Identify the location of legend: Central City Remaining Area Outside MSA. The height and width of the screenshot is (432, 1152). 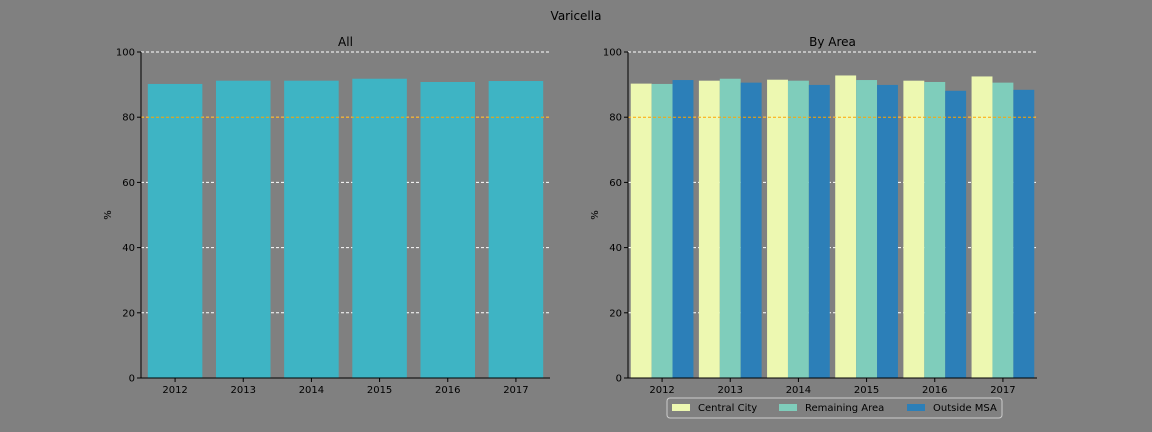
(834, 408).